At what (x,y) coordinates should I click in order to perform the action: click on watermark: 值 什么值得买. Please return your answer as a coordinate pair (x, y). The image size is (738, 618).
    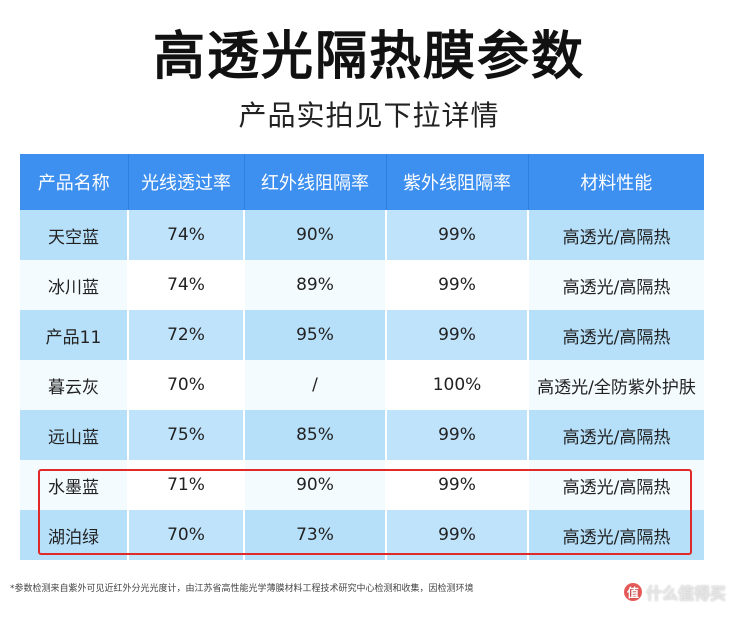
    Looking at the image, I should click on (674, 592).